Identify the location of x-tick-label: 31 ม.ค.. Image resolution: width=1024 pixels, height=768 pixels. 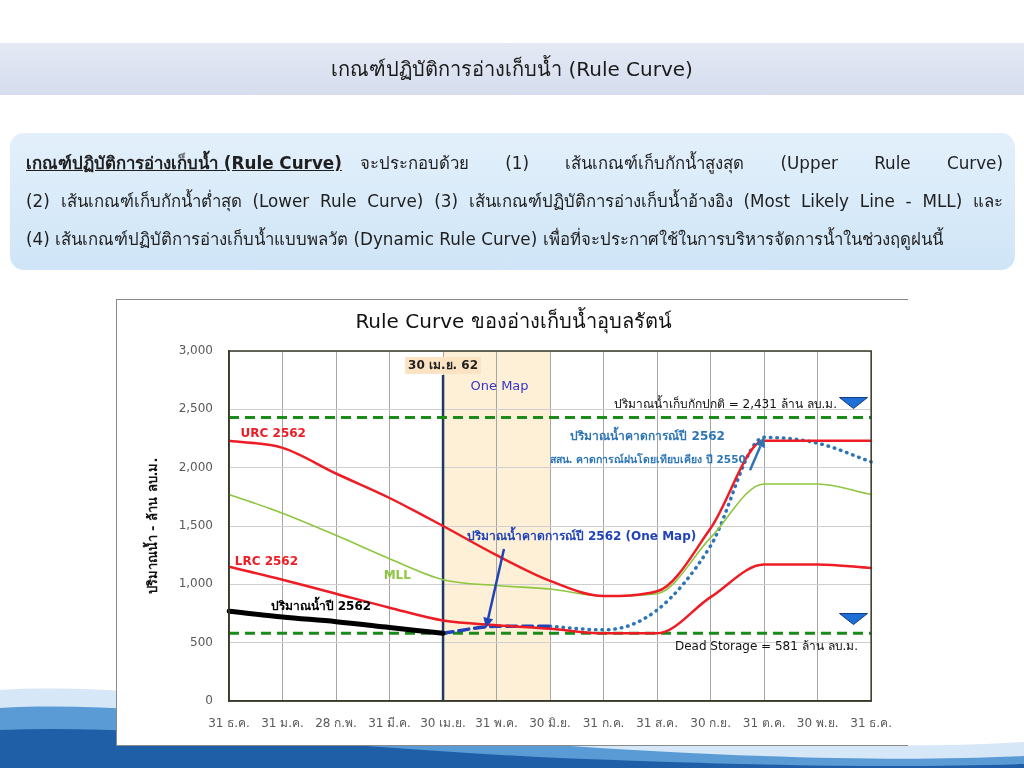
(282, 723).